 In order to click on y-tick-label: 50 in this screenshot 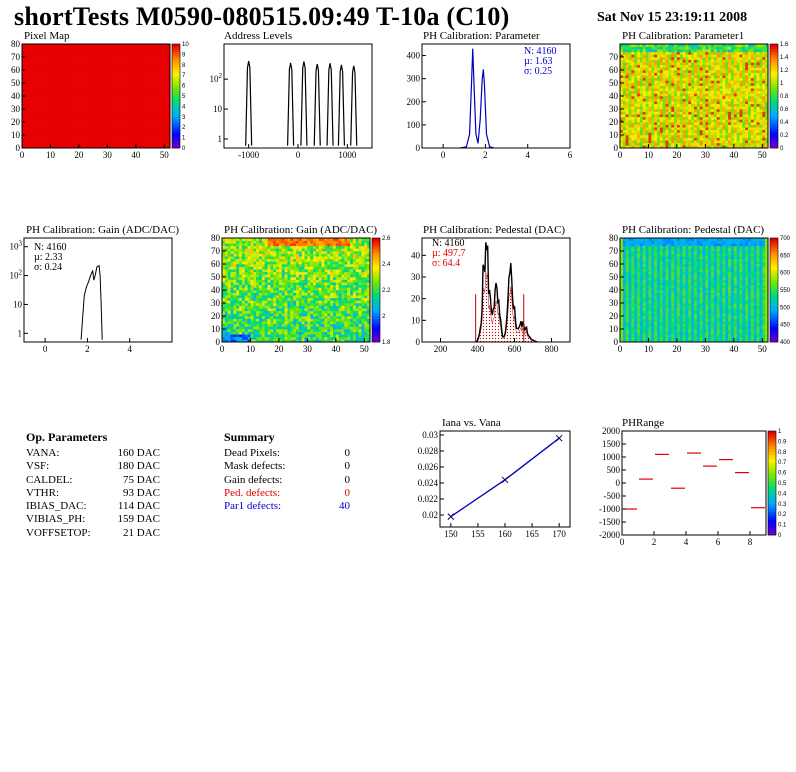, I will do `click(16, 83)`.